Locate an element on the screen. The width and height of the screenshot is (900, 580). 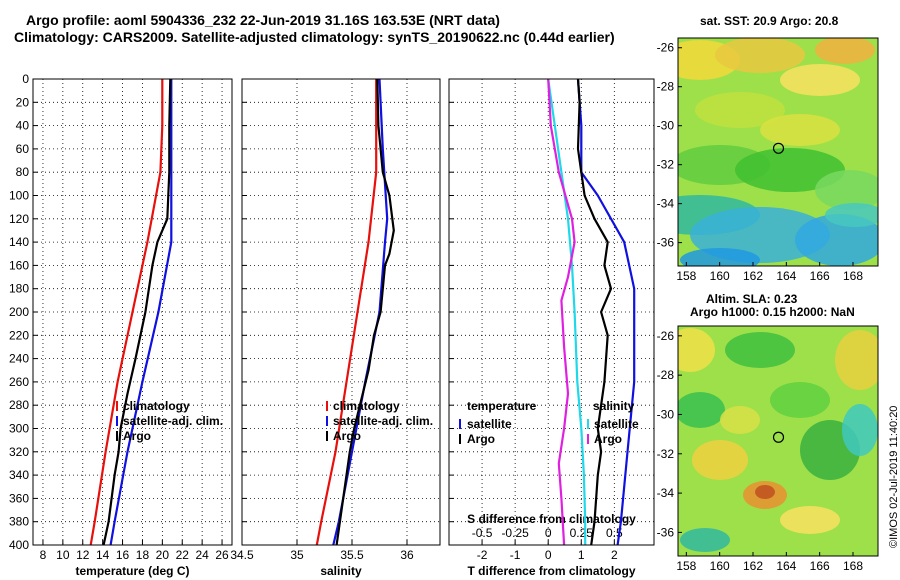
sla-map-title-line1: Altim. SLA: 0.23 is located at coordinates (752, 299).